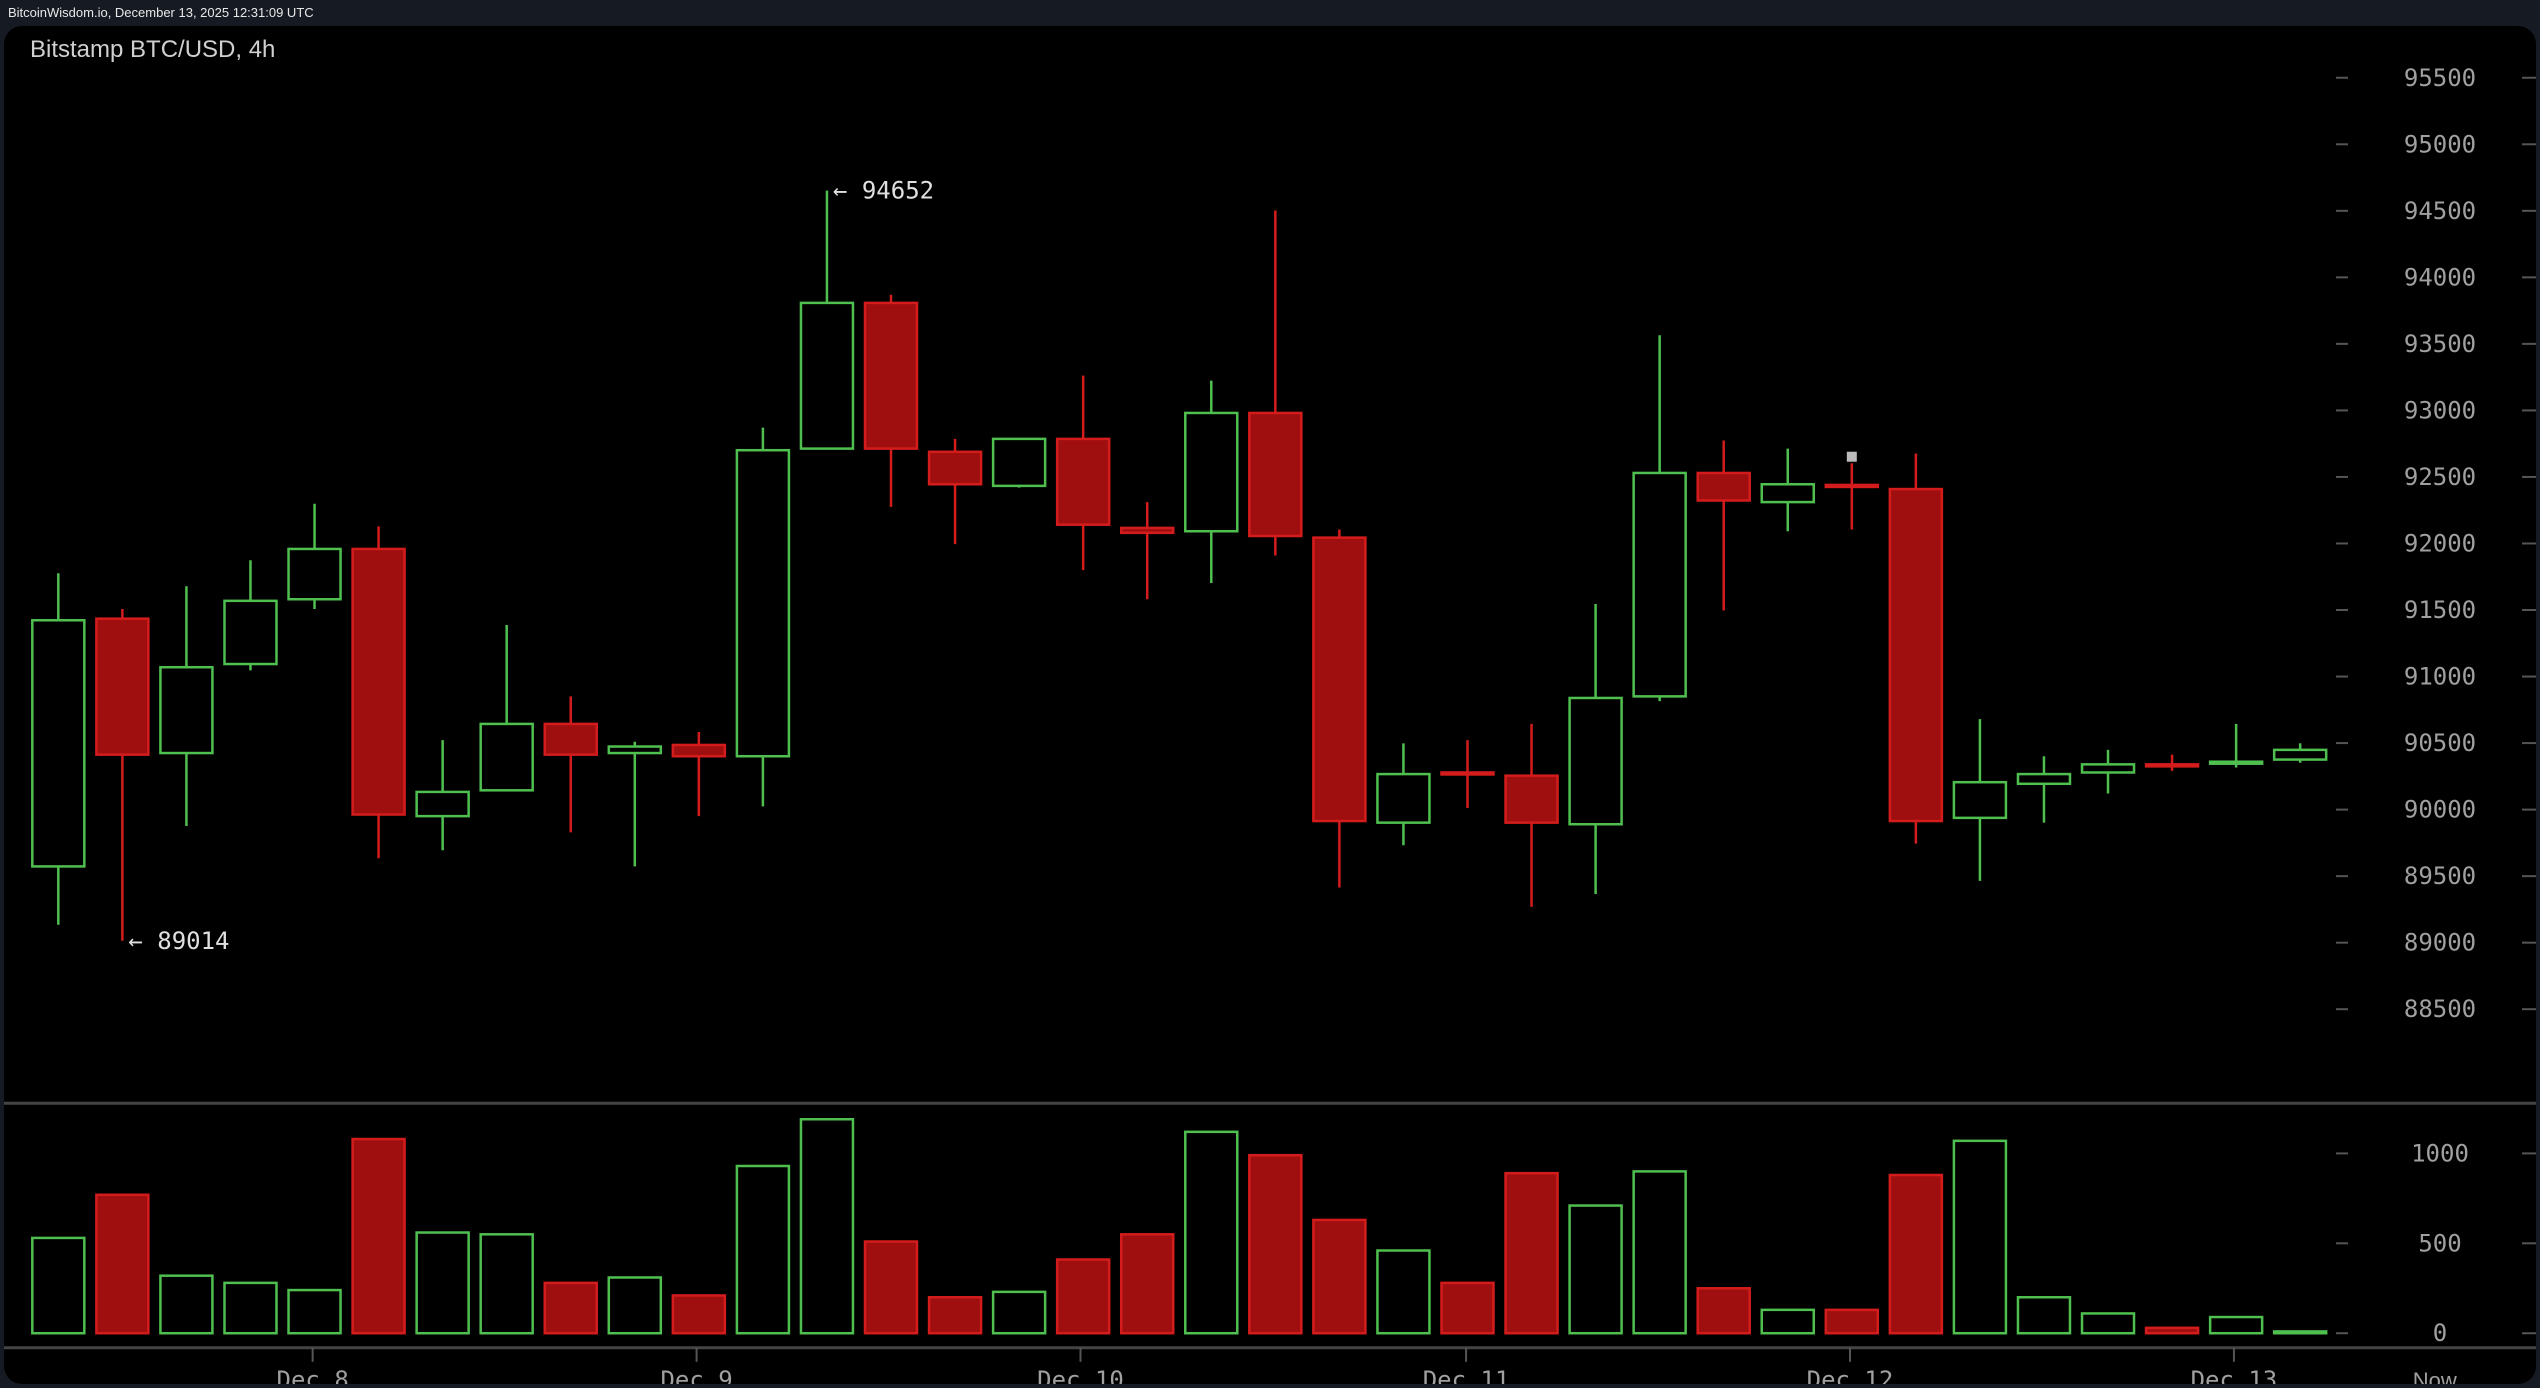  Describe the element at coordinates (153, 49) in the screenshot. I see `chart-title: Bitstamp BTC/USD, 4h` at that location.